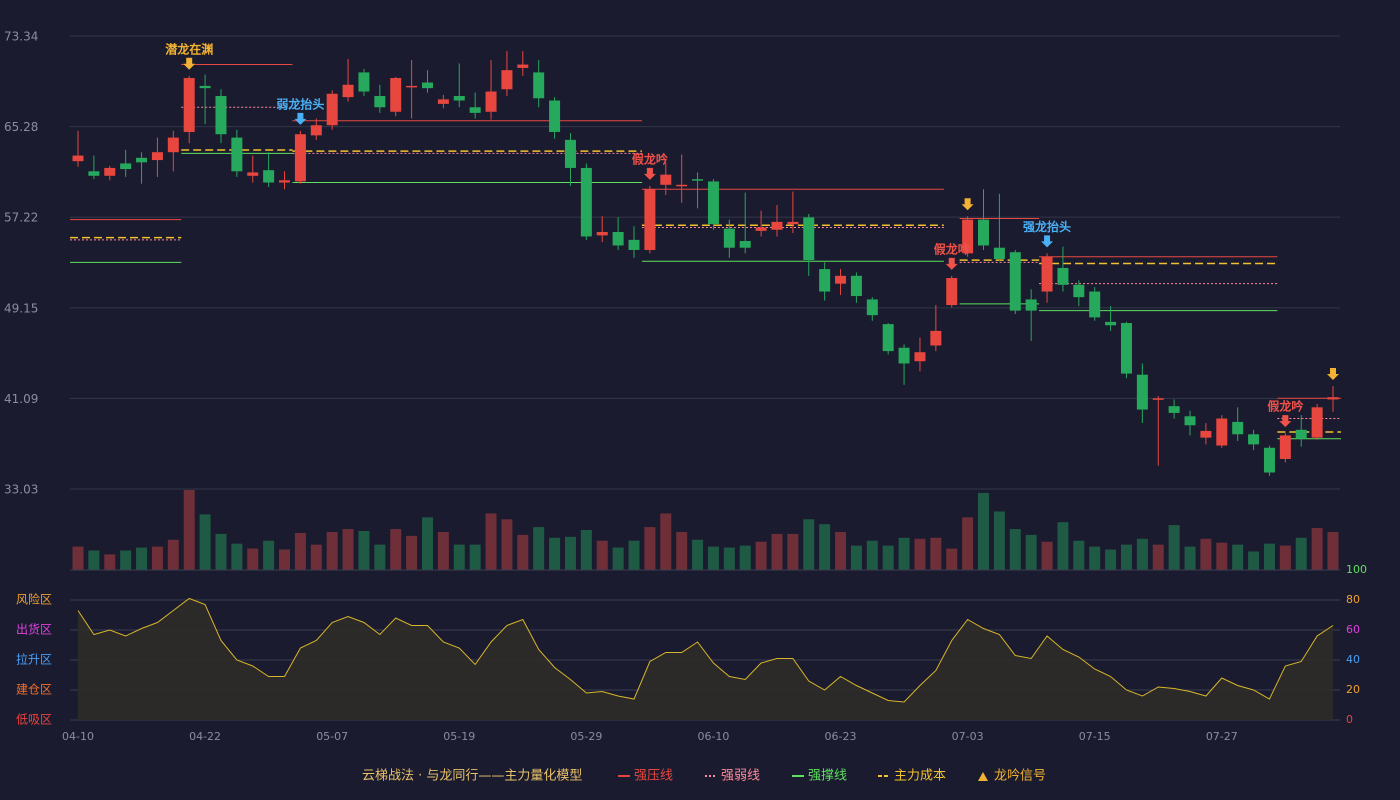  What do you see at coordinates (21, 127) in the screenshot?
I see `y-tick-label: 65.28` at bounding box center [21, 127].